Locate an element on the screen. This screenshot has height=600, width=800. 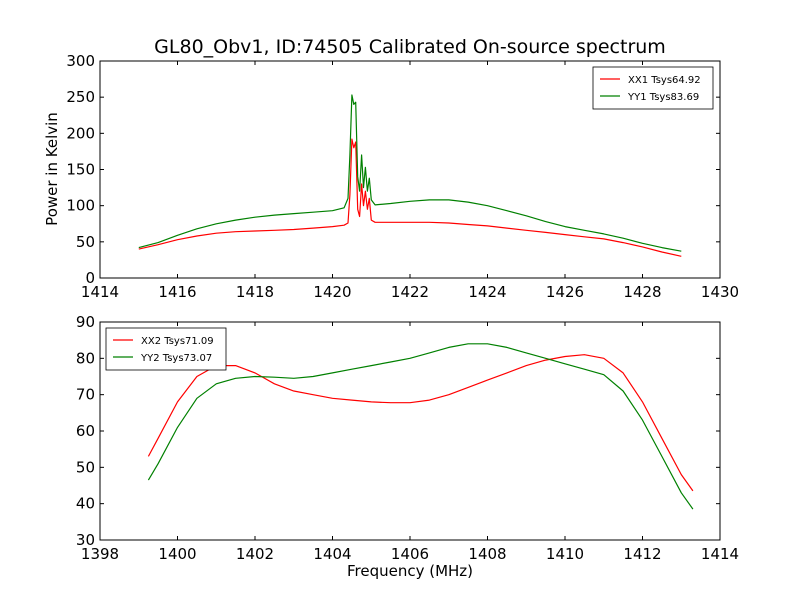
x-tick-label: 1412 is located at coordinates (642, 554).